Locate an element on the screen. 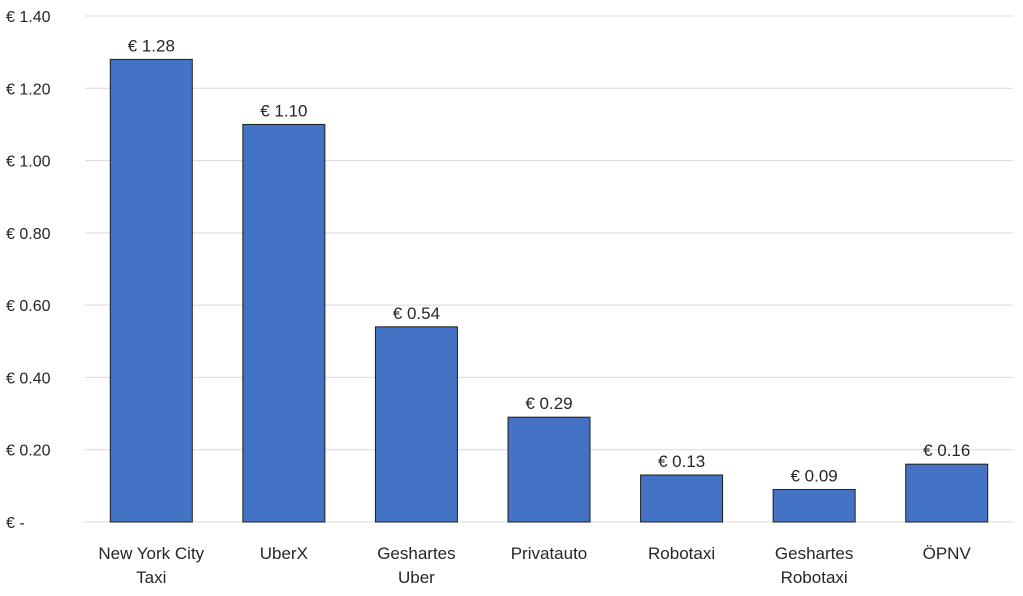  data-label: € 0.16 is located at coordinates (946, 450).